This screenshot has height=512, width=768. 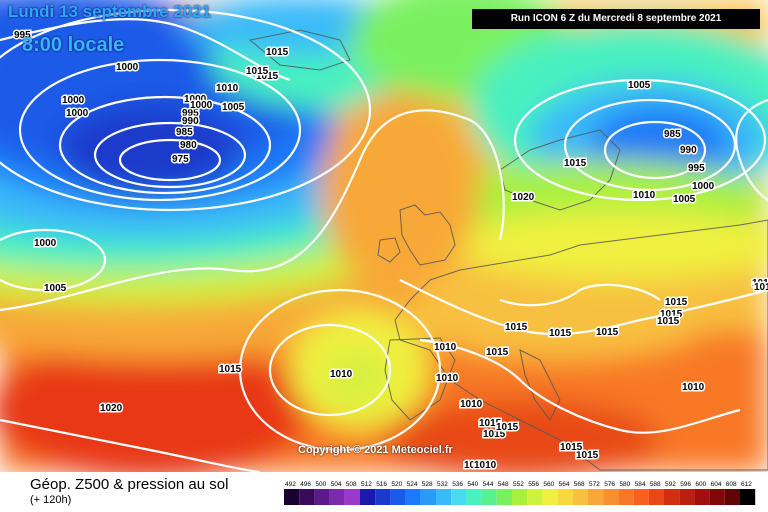 I want to click on color-scale-label: 508, so click(x=351, y=484).